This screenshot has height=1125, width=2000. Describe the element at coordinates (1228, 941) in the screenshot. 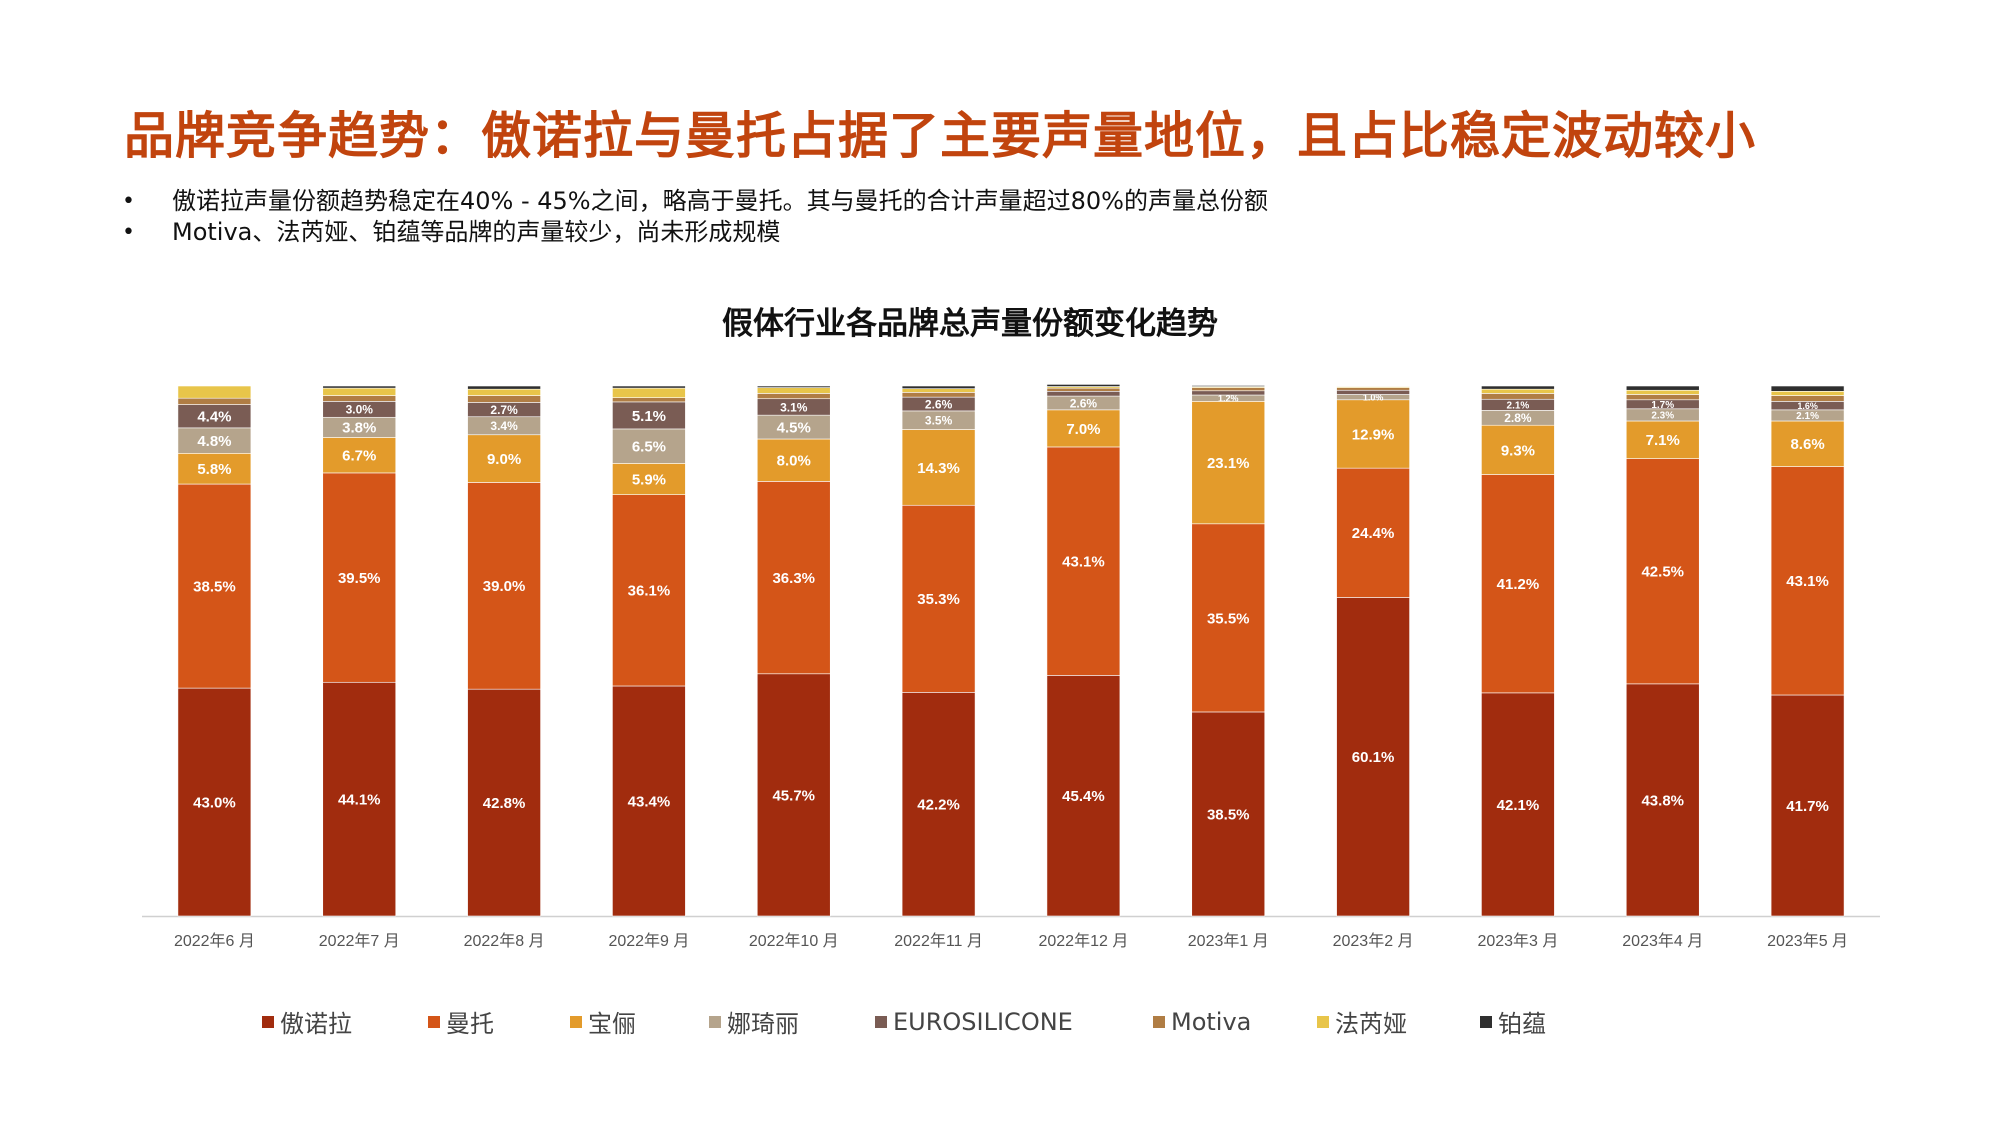

I see `x-tick-label: 2023年1 月` at that location.